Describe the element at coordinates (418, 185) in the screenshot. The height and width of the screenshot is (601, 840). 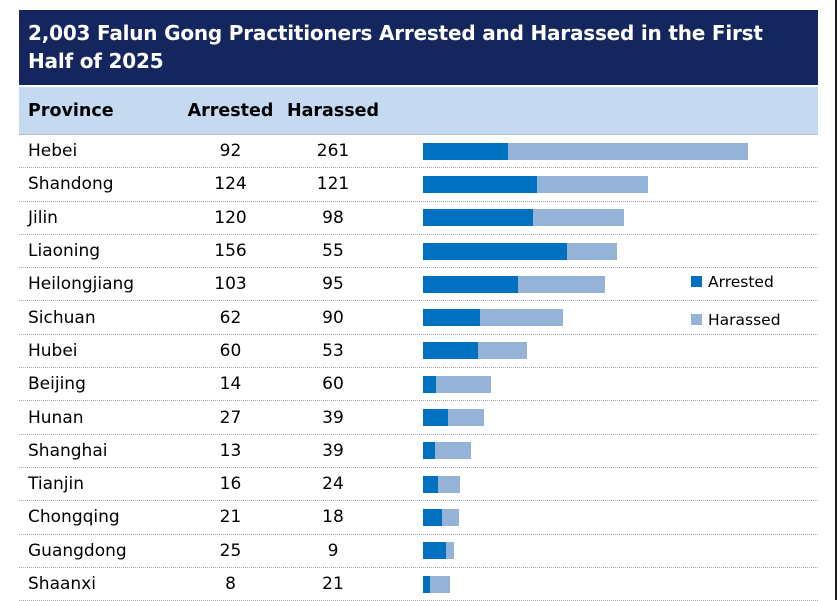
I see `table-row: Shandong 124 121` at that location.